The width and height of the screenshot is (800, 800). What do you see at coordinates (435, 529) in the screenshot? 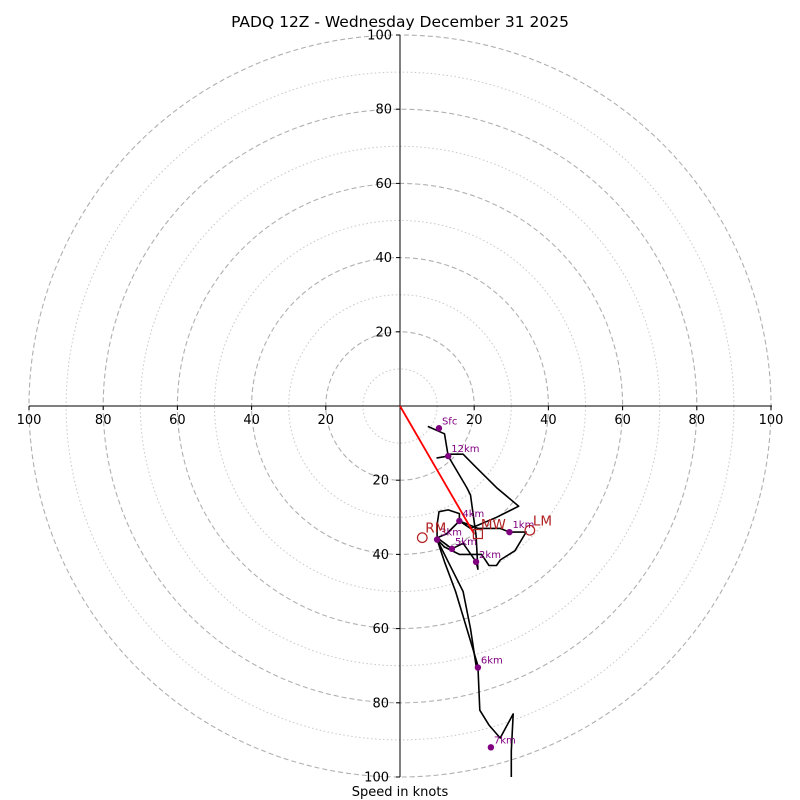
I see `storm-motion-label: RM` at bounding box center [435, 529].